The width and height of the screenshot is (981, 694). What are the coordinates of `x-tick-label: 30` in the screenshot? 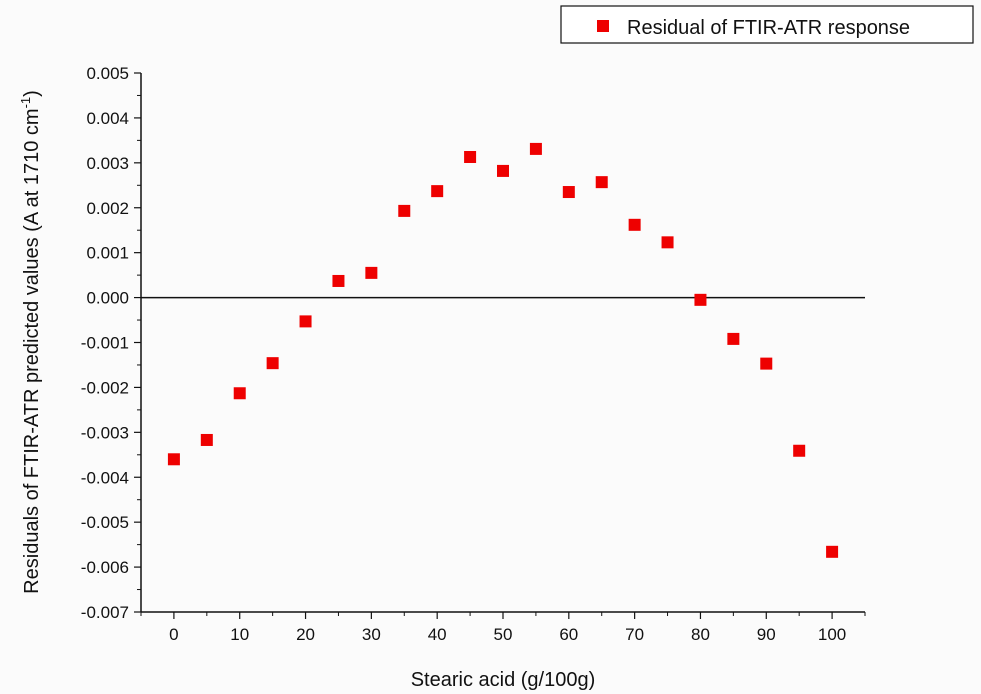 It's located at (371, 634).